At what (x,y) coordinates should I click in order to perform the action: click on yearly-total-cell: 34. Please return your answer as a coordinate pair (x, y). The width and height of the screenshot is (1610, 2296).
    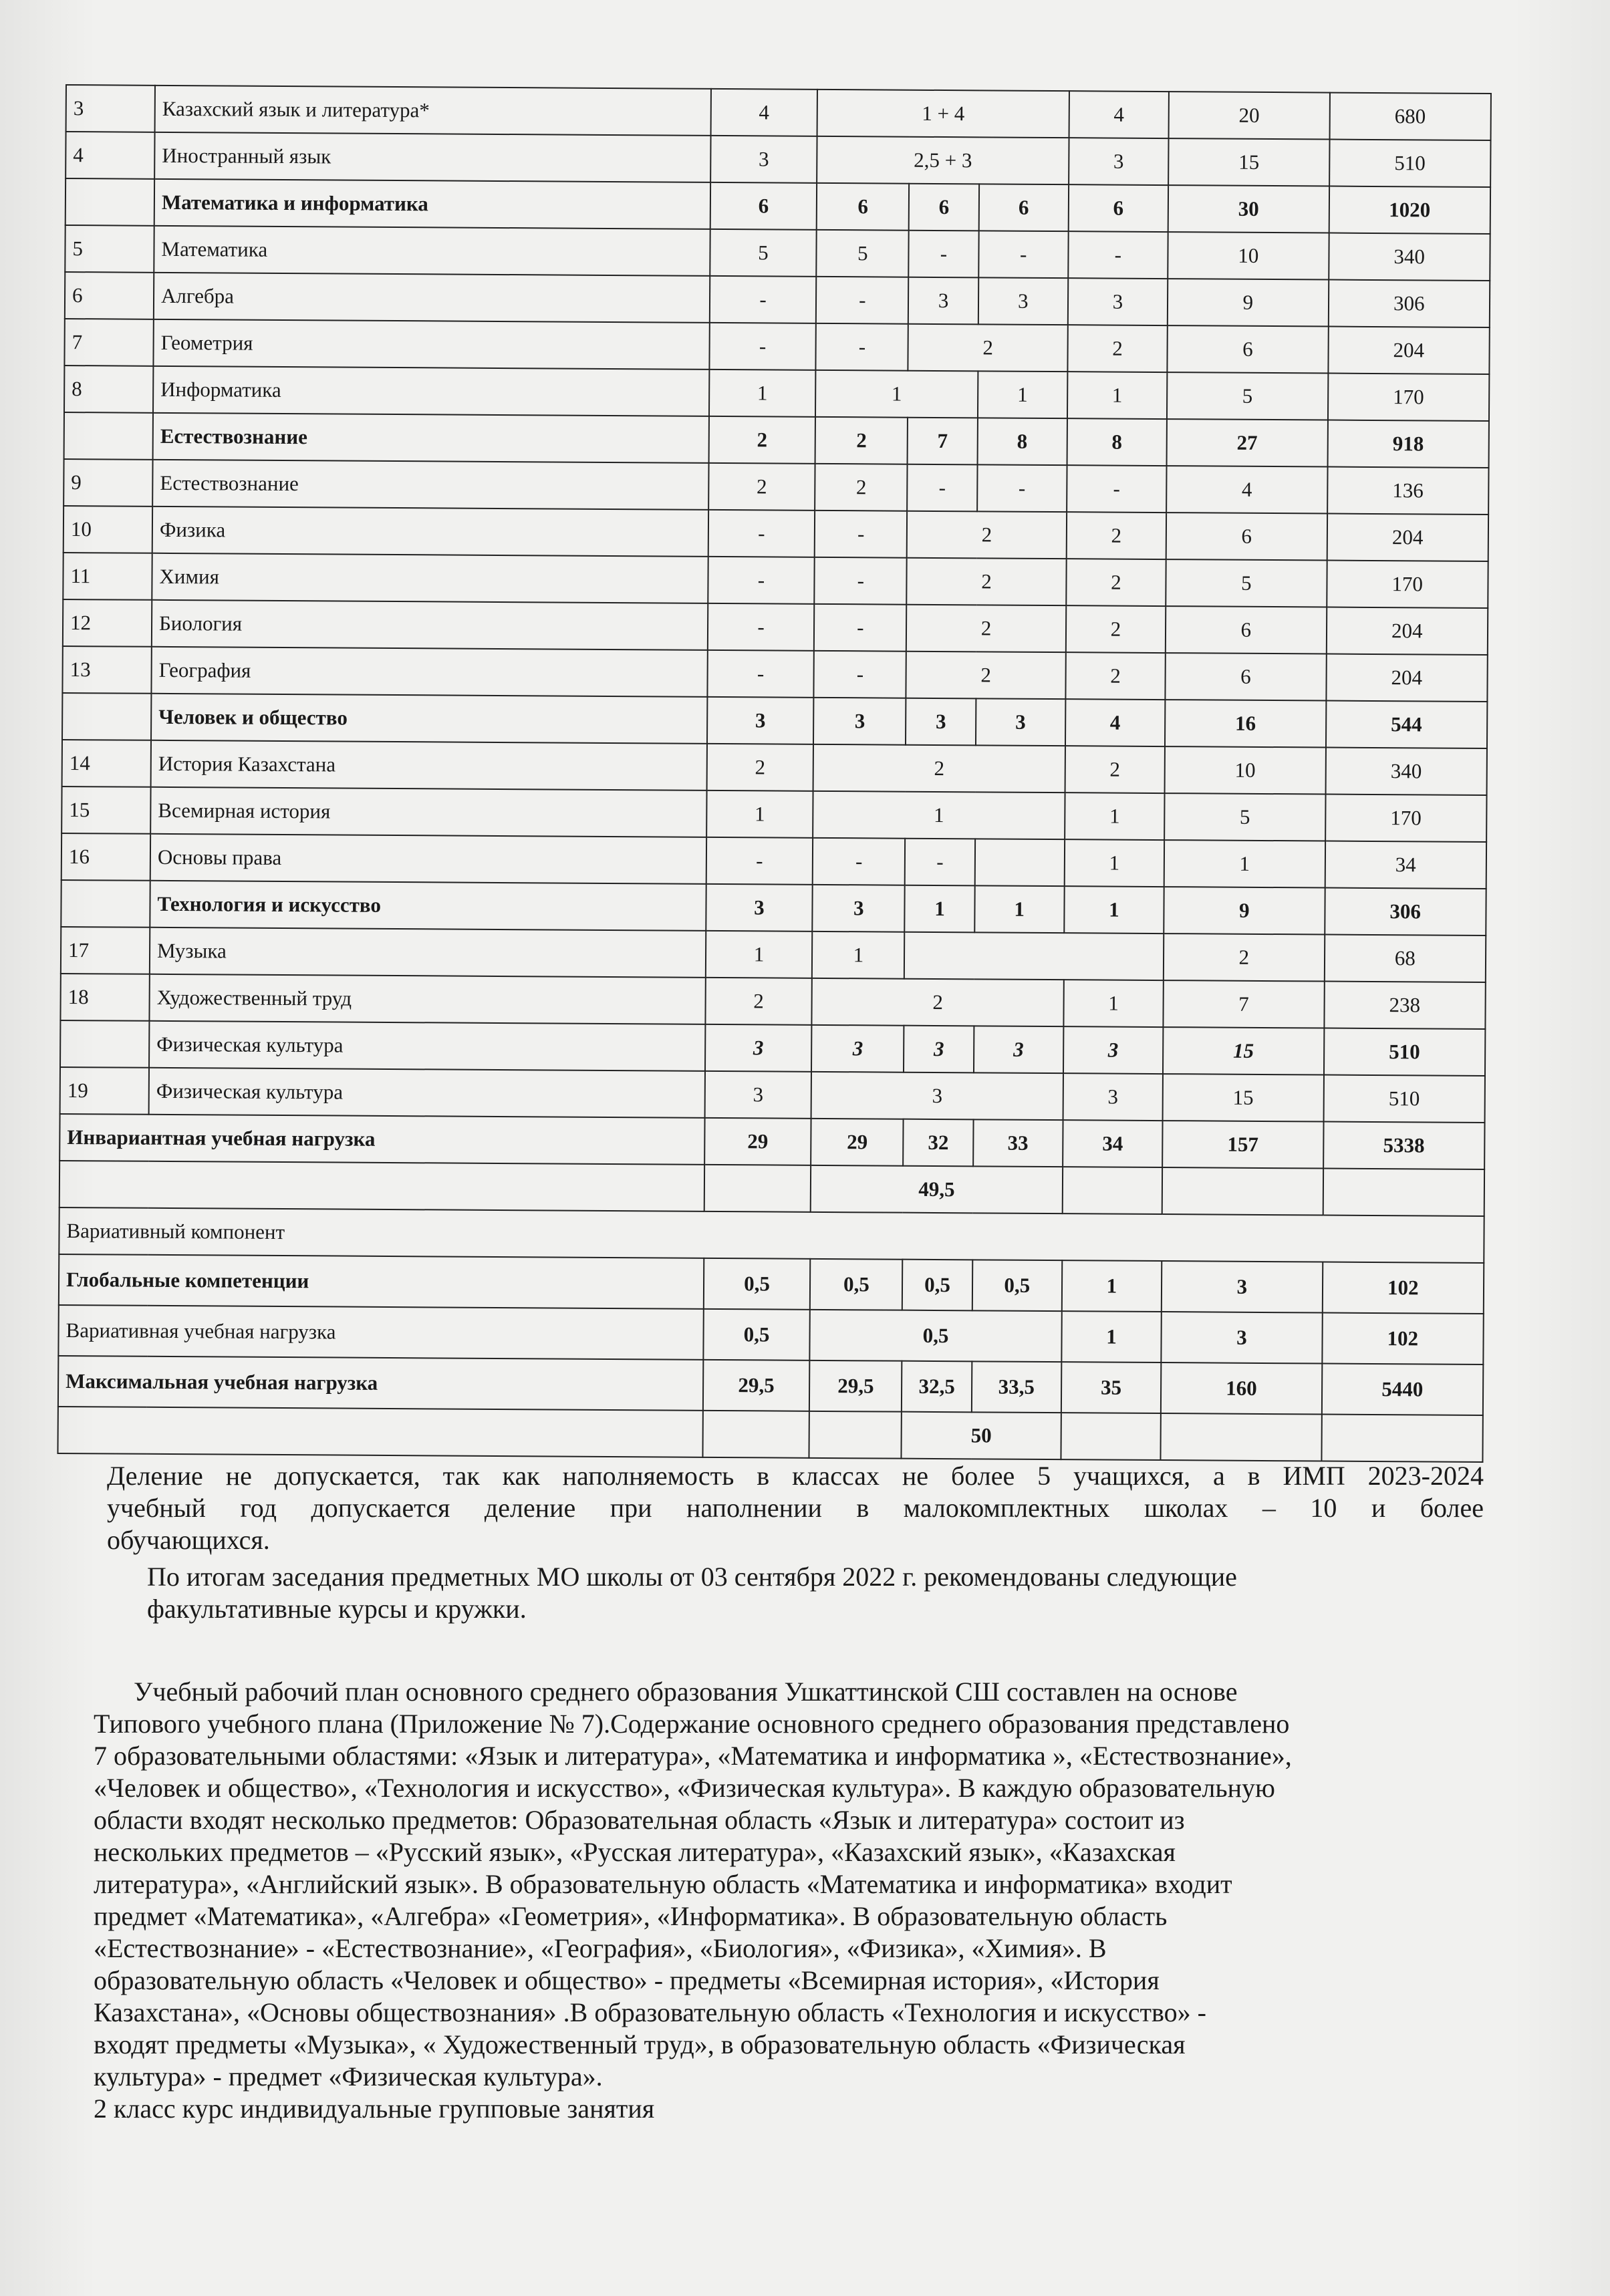
    Looking at the image, I should click on (1406, 865).